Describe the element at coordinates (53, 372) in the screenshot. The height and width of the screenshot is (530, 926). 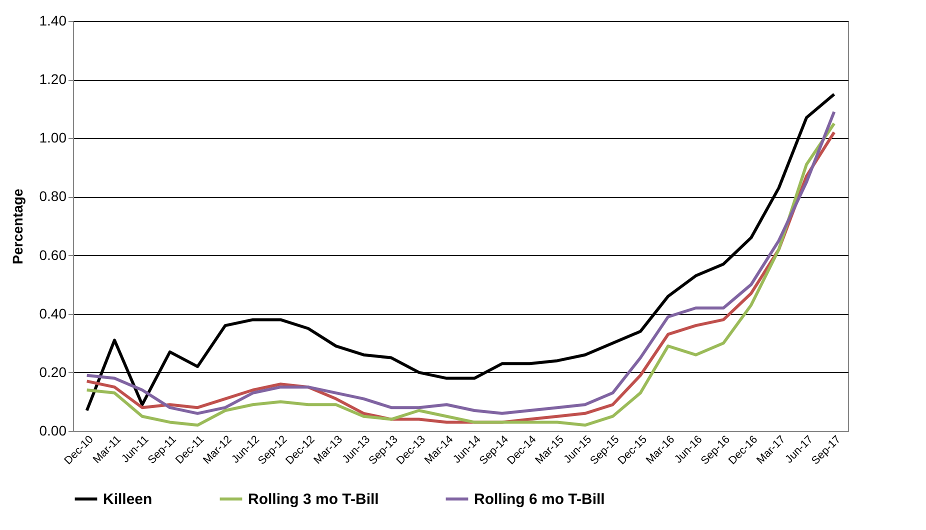
I see `y-tick-label: 0.20` at that location.